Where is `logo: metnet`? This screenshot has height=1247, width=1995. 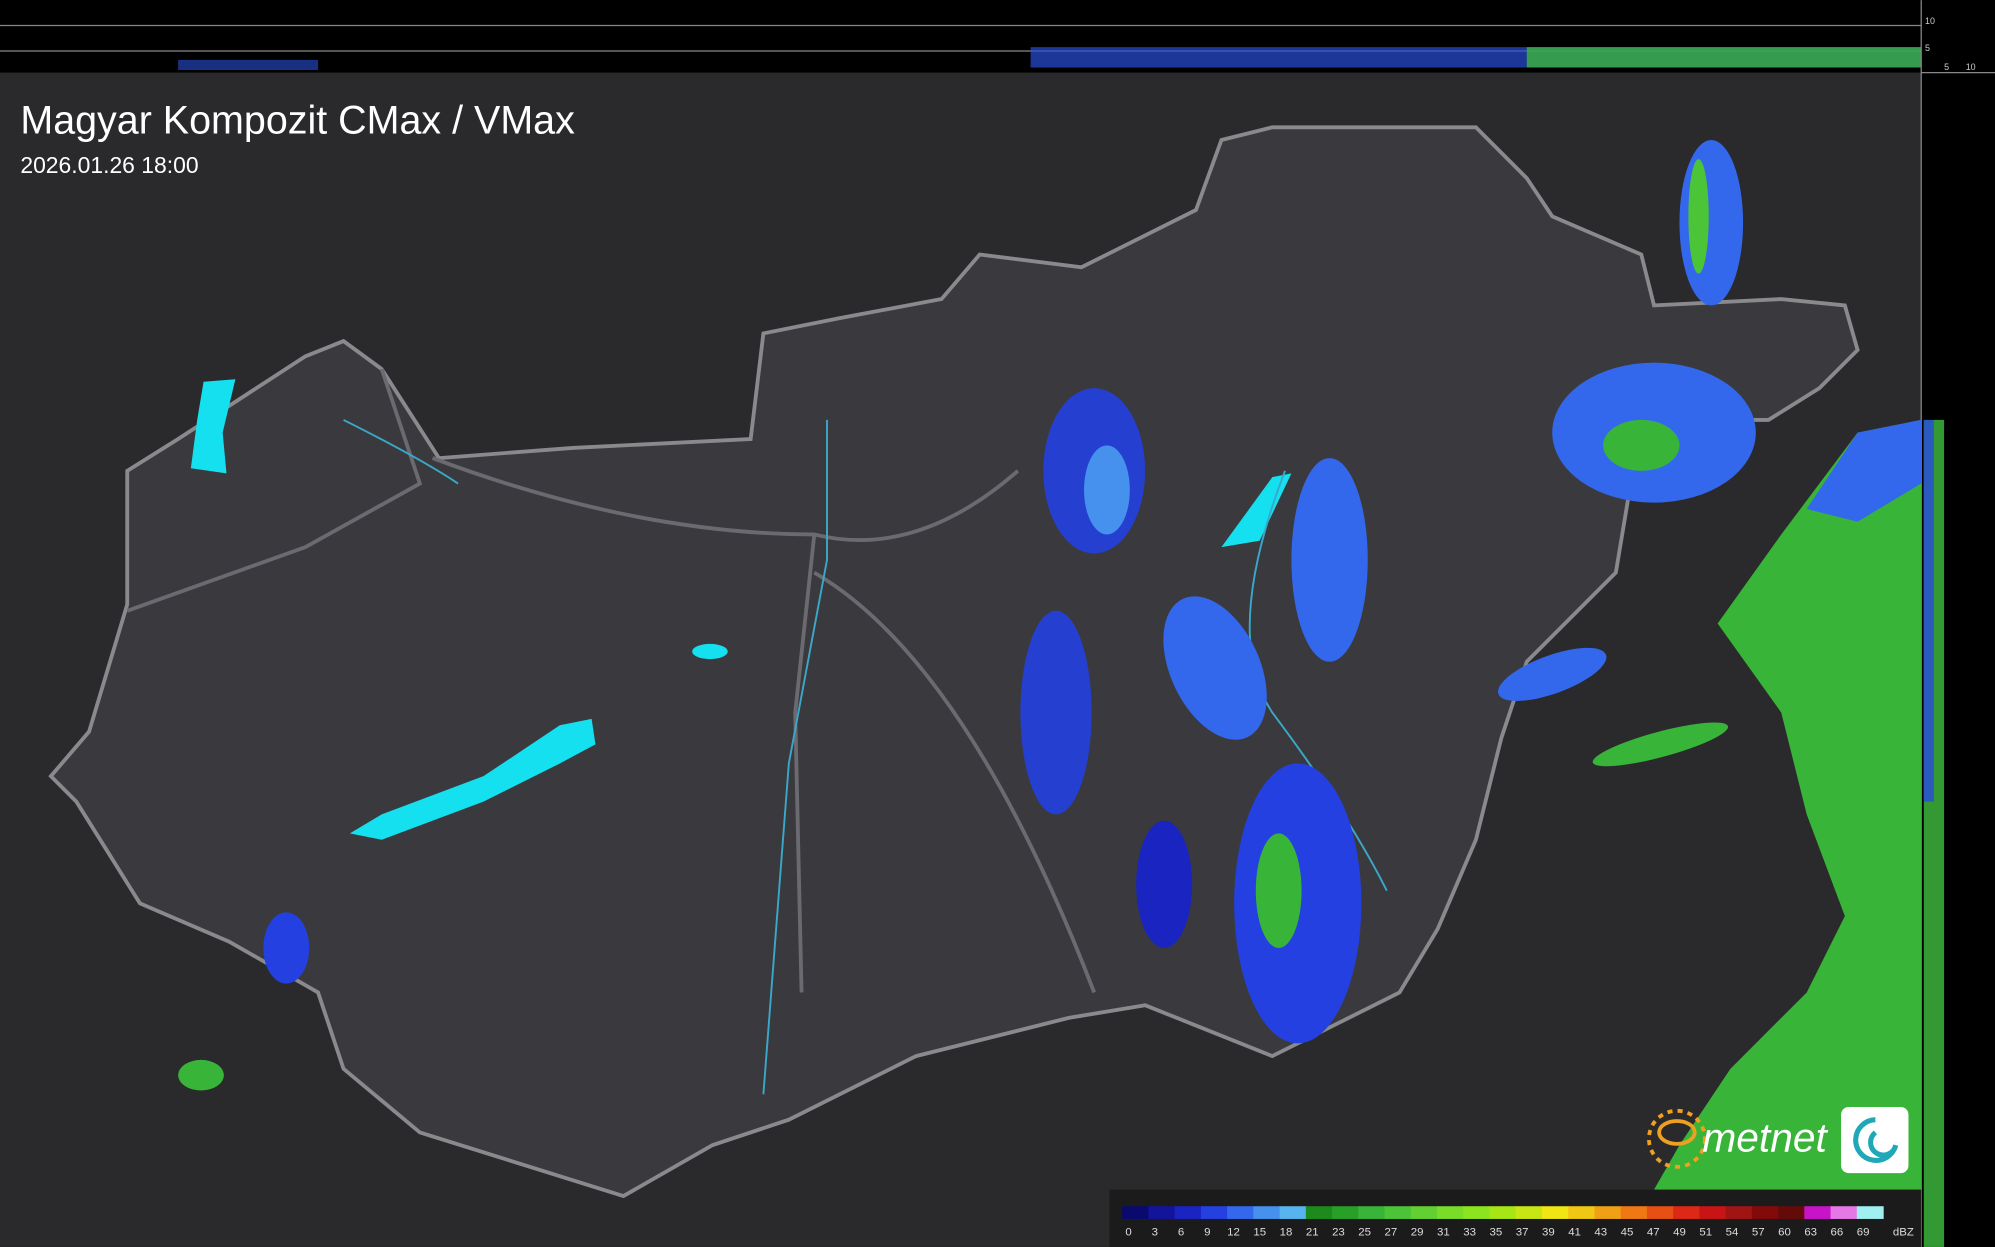
logo: metnet is located at coordinates (1778, 1140).